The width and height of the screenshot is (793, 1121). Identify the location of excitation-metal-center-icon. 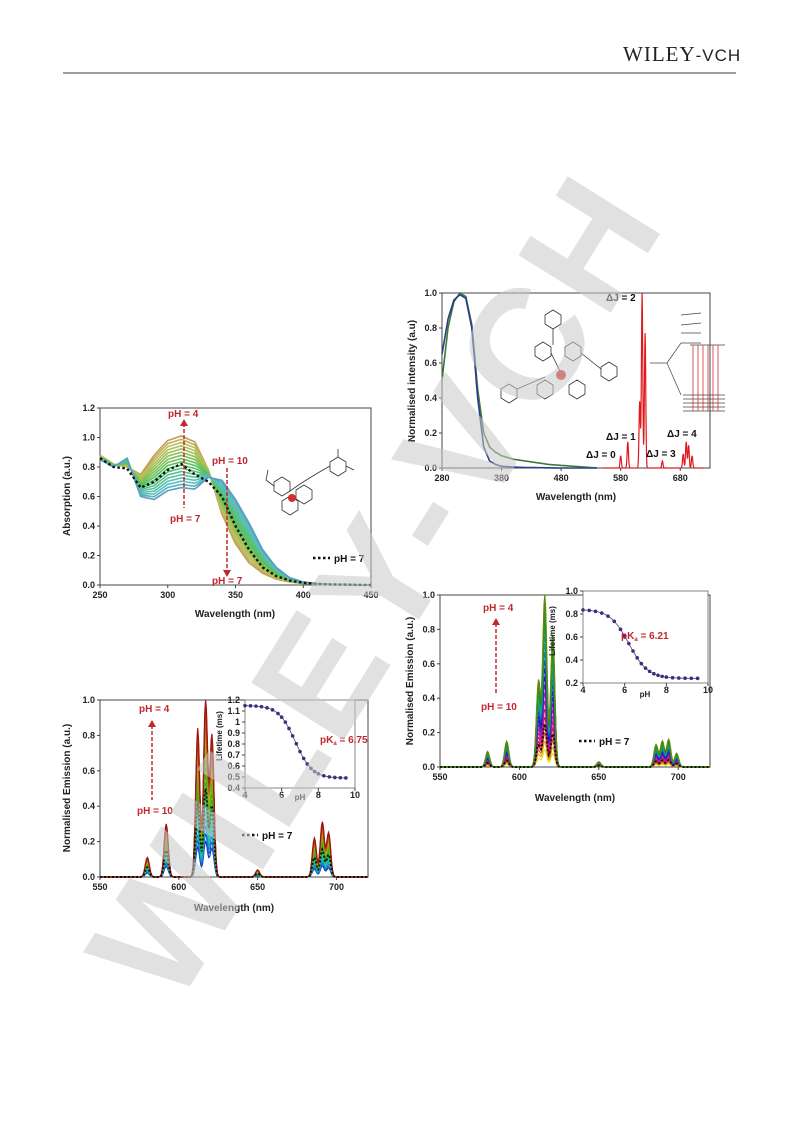
(561, 375).